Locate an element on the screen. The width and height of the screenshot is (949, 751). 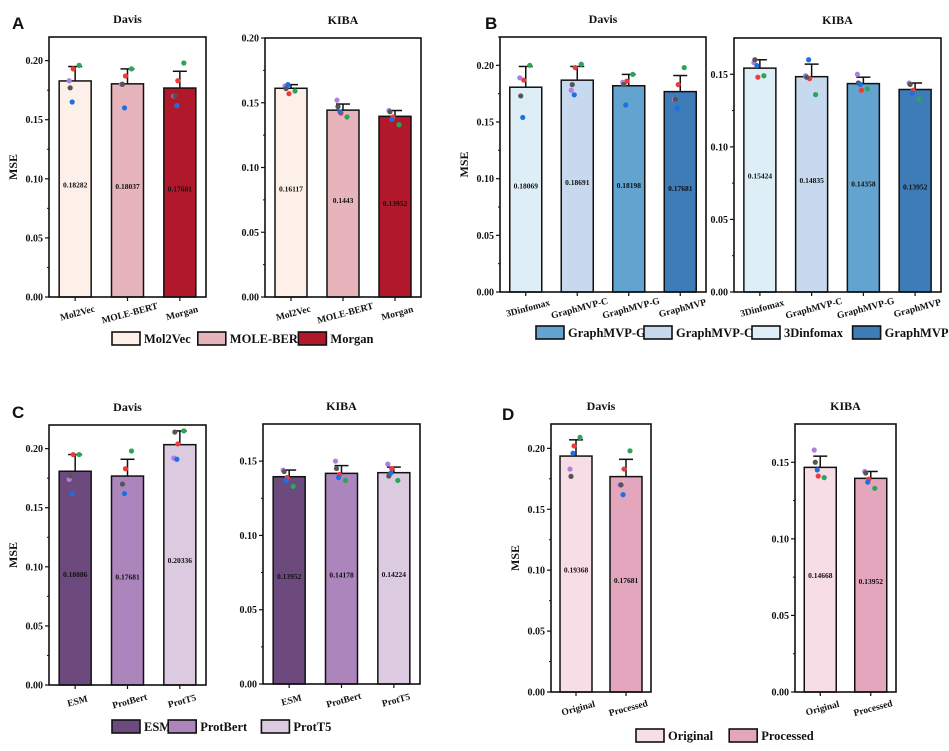
bar-prott5 is located at coordinates (394, 578).